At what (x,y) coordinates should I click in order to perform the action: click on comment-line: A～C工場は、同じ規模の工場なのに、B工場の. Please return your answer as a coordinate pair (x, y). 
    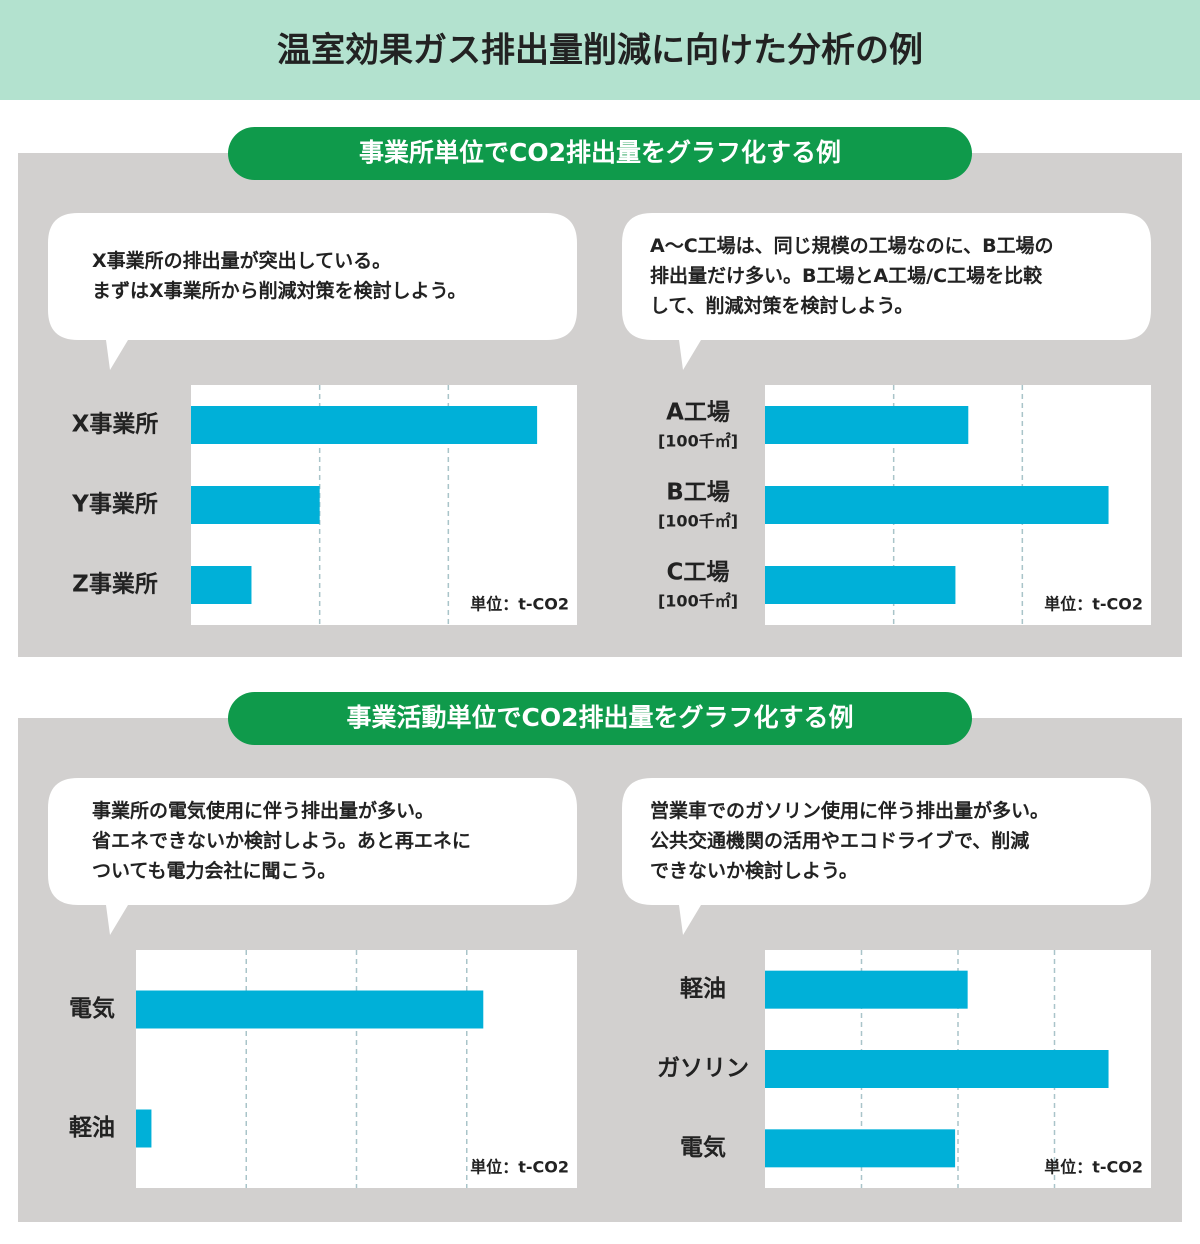
    Looking at the image, I should click on (852, 245).